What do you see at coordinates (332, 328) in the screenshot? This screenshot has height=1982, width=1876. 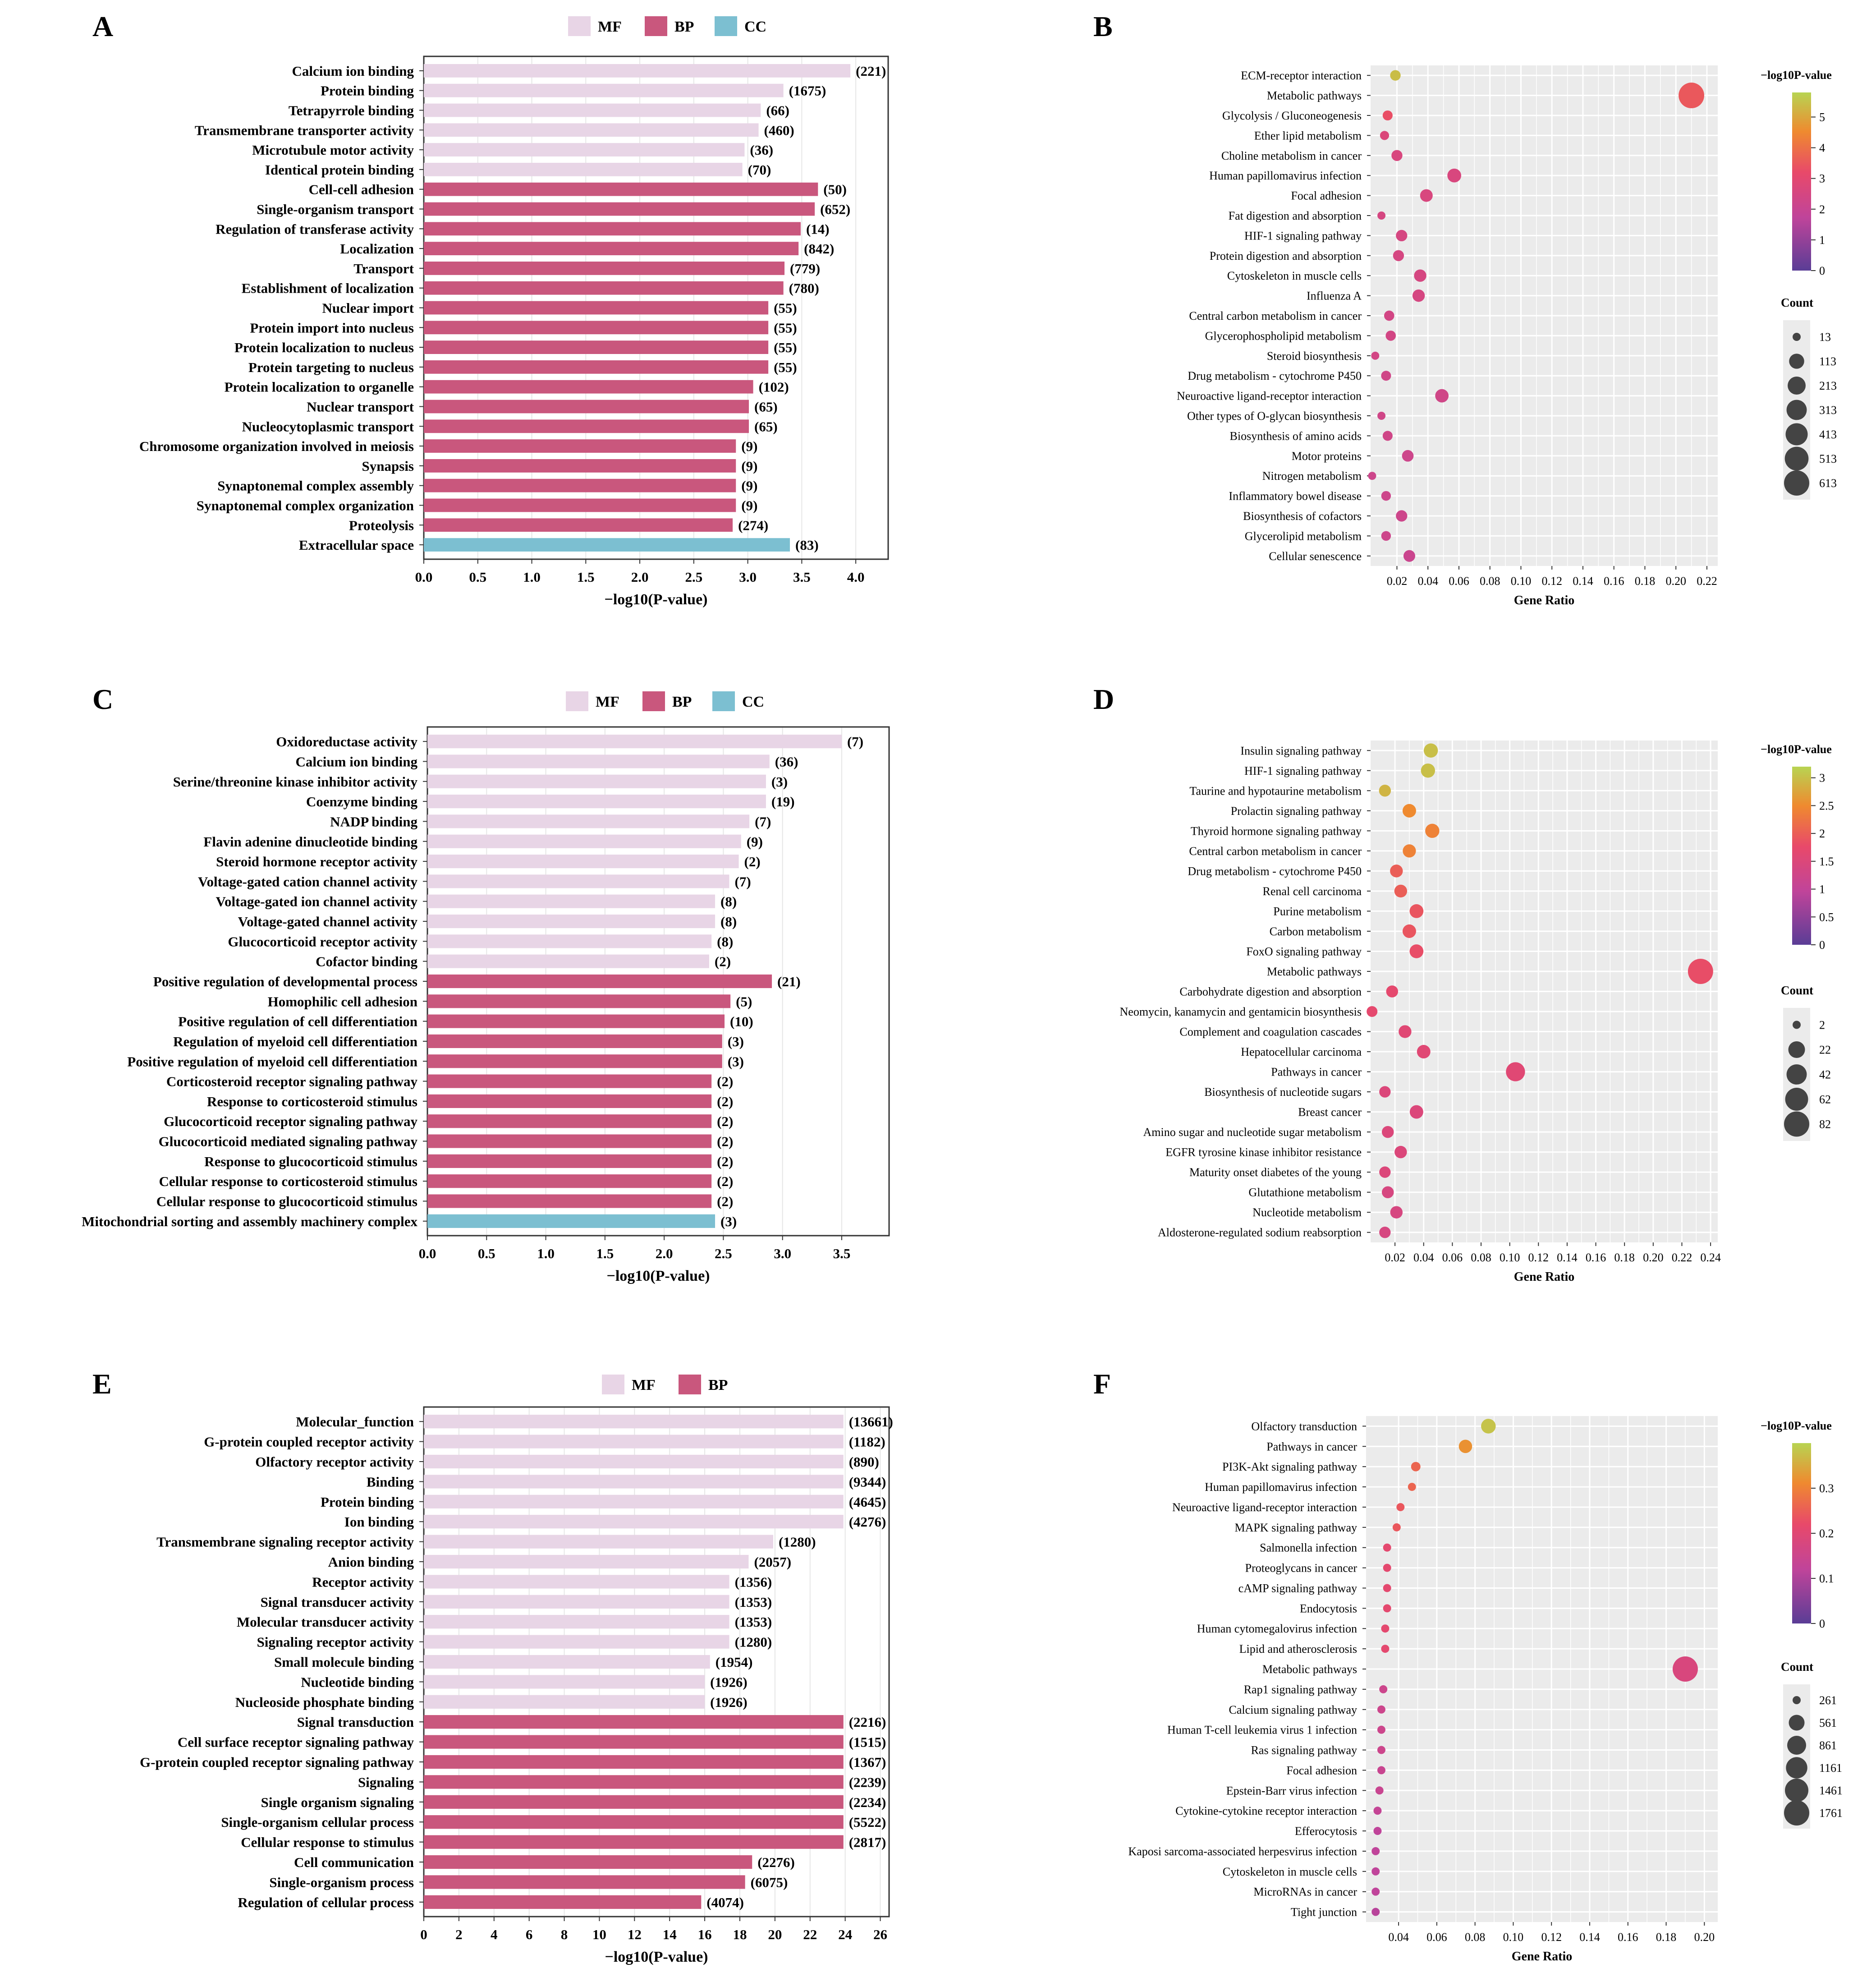 I see `category-label: Protein import into nucleus` at bounding box center [332, 328].